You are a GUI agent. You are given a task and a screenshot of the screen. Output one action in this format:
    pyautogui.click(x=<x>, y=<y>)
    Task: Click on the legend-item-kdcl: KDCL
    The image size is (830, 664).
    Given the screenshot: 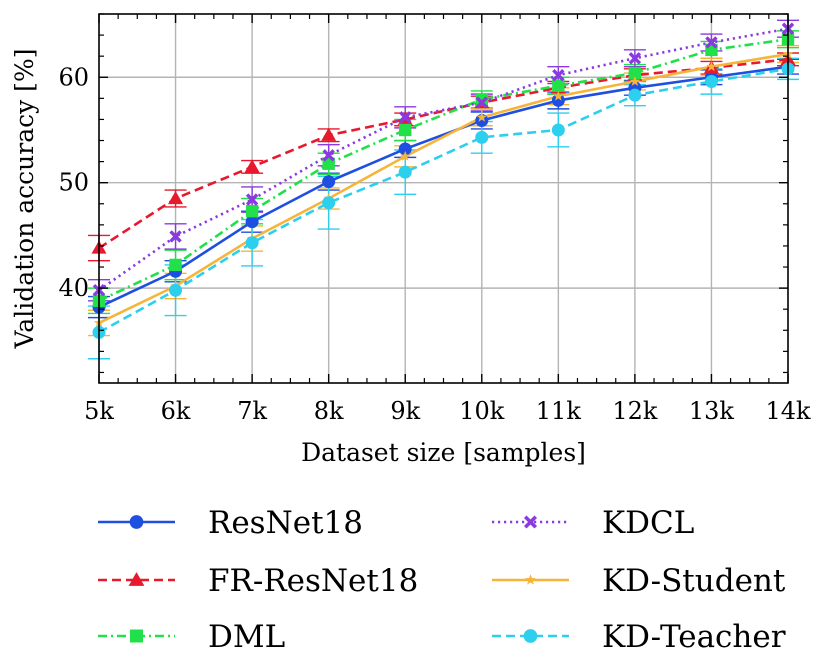 What is the action you would take?
    pyautogui.click(x=593, y=523)
    